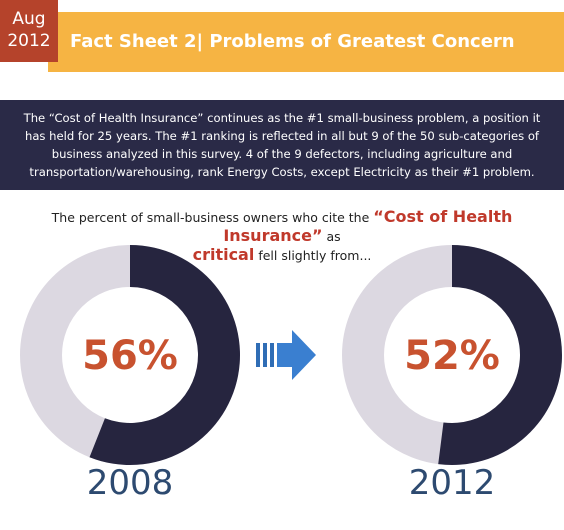 Image resolution: width=564 pixels, height=530 pixels. What do you see at coordinates (29, 41) in the screenshot?
I see `badge-year: 2012` at bounding box center [29, 41].